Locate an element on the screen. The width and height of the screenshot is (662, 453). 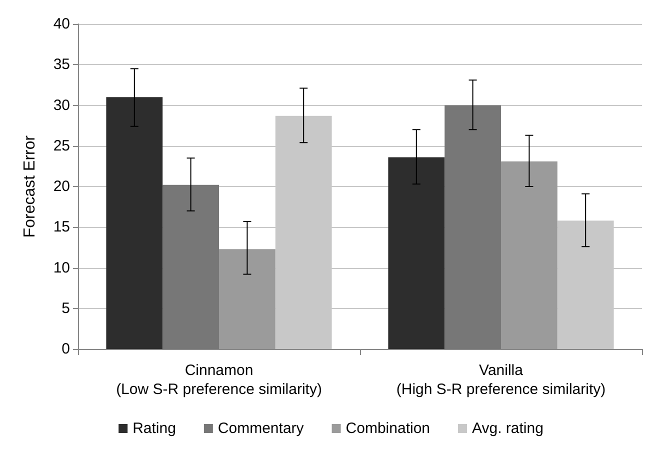
legend-label: Avg. rating is located at coordinates (508, 428).